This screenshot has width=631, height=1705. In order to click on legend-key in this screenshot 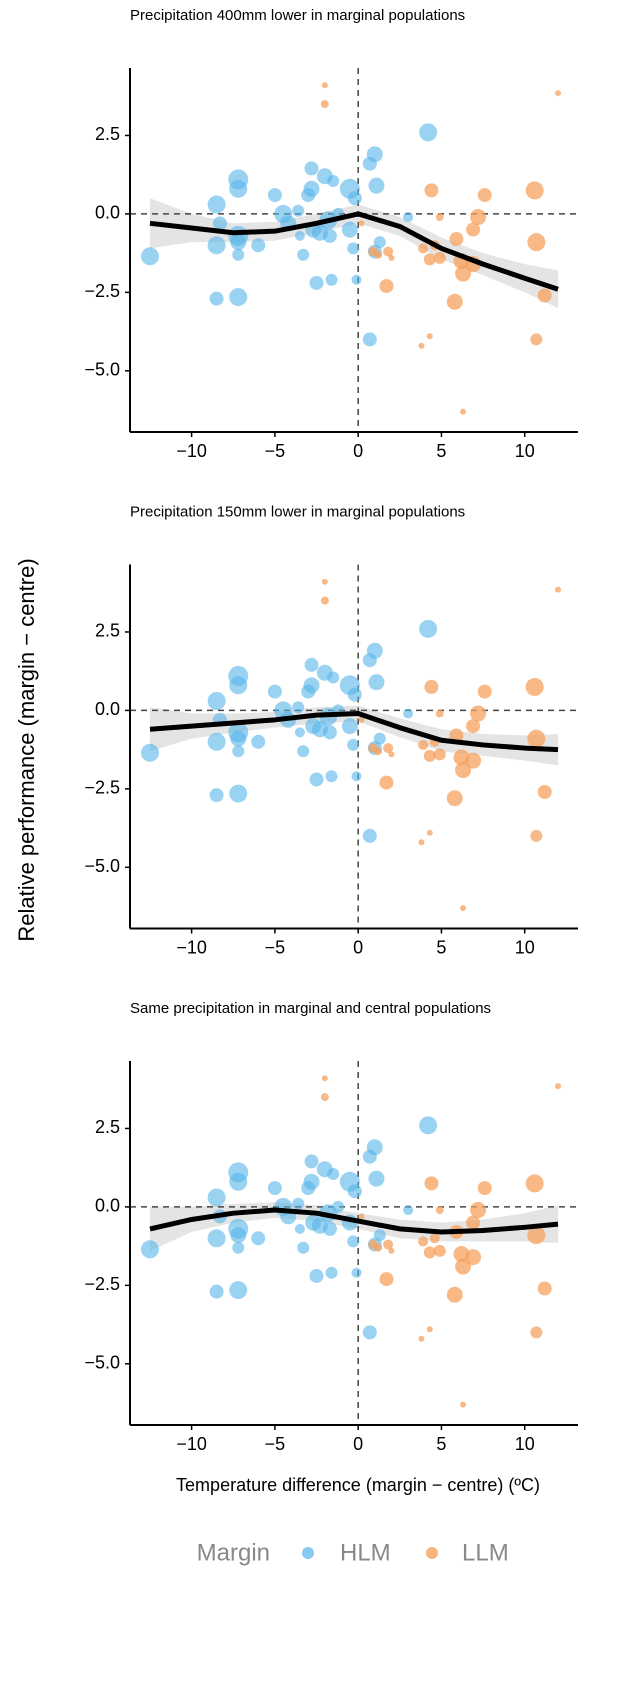, I will do `click(432, 1553)`.